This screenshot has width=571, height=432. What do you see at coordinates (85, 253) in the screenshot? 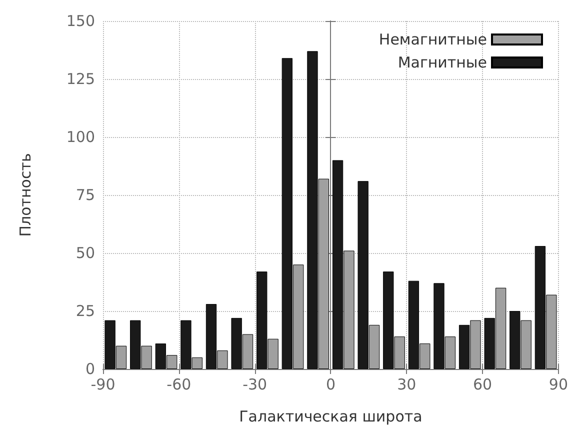
I see `y-tick-label: 50` at bounding box center [85, 253].